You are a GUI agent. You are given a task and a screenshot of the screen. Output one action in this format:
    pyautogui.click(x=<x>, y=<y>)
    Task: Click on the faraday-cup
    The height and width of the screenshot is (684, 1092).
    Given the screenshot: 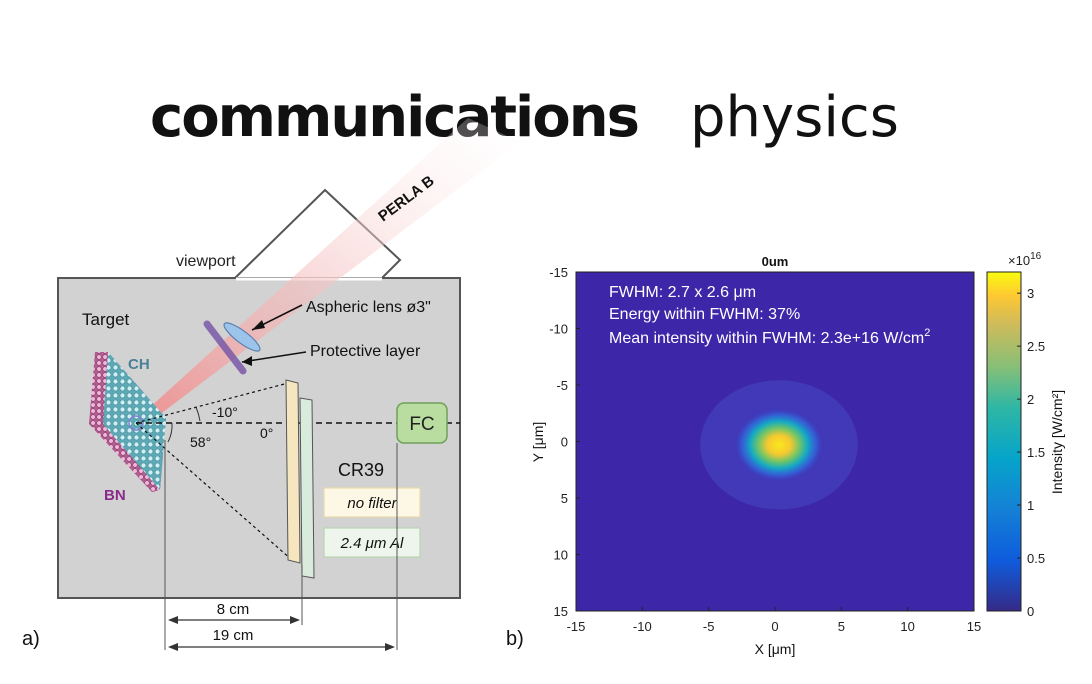 What is the action you would take?
    pyautogui.click(x=422, y=423)
    